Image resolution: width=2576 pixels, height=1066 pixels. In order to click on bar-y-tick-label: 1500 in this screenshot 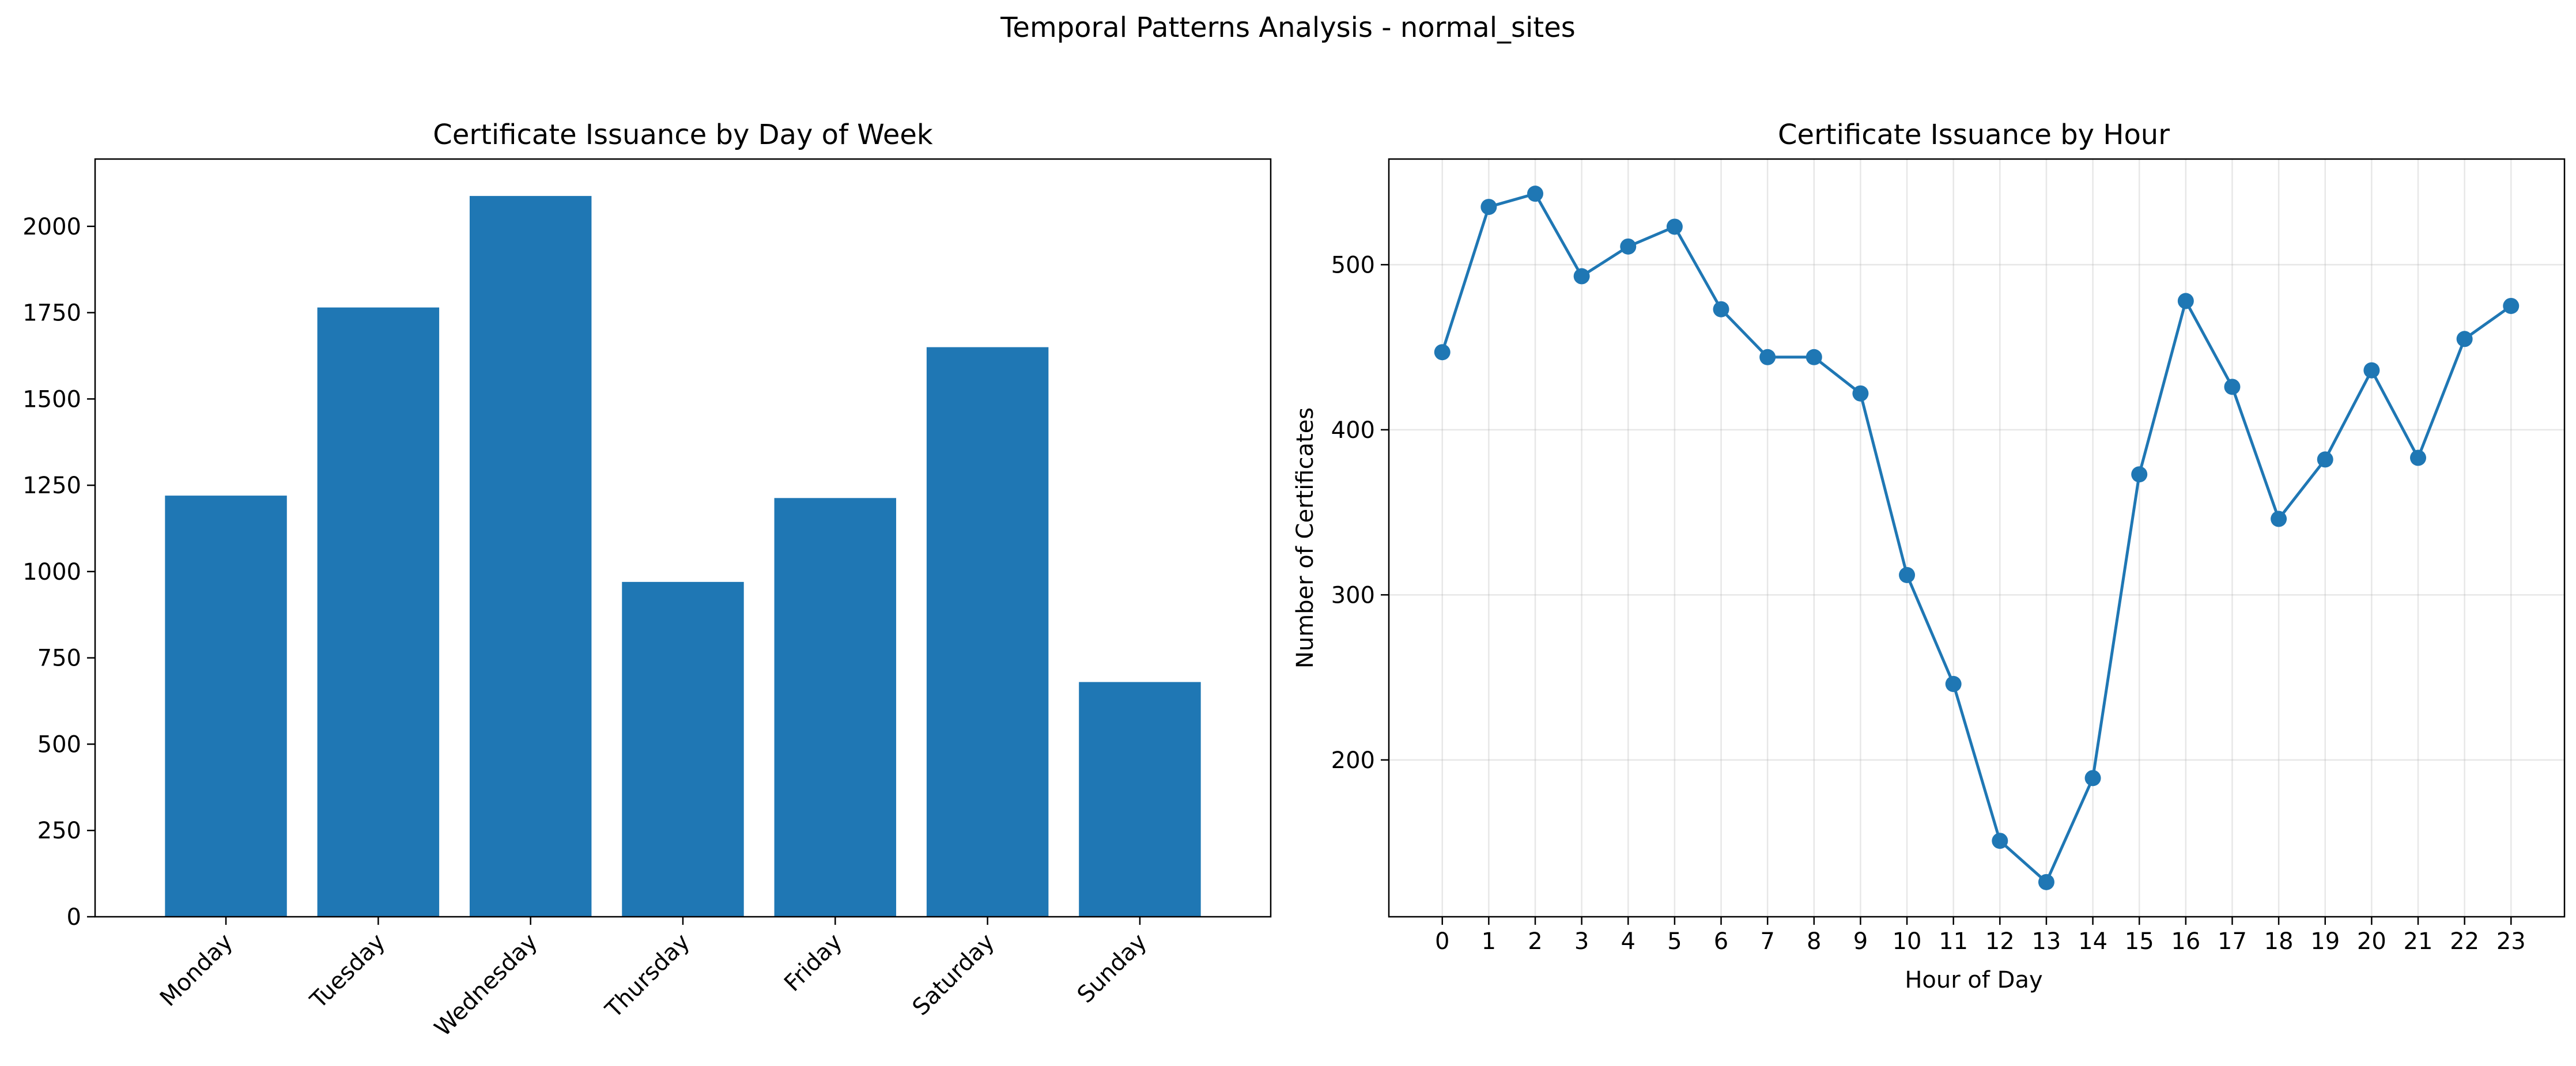, I will do `click(52, 400)`.